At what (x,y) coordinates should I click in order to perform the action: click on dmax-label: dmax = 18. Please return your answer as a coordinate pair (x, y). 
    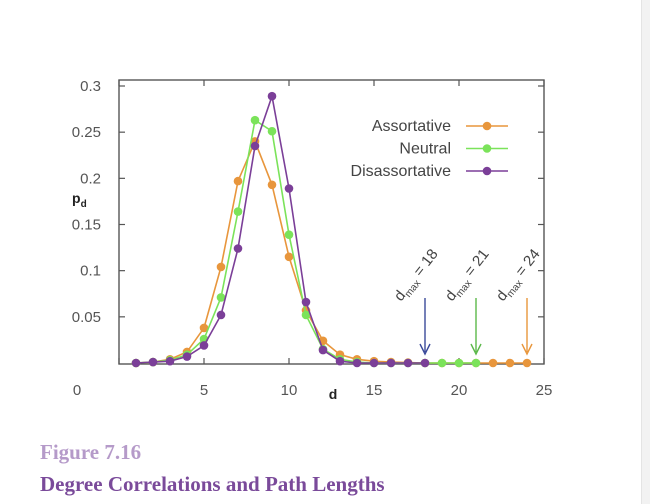
    Looking at the image, I should click on (417, 276).